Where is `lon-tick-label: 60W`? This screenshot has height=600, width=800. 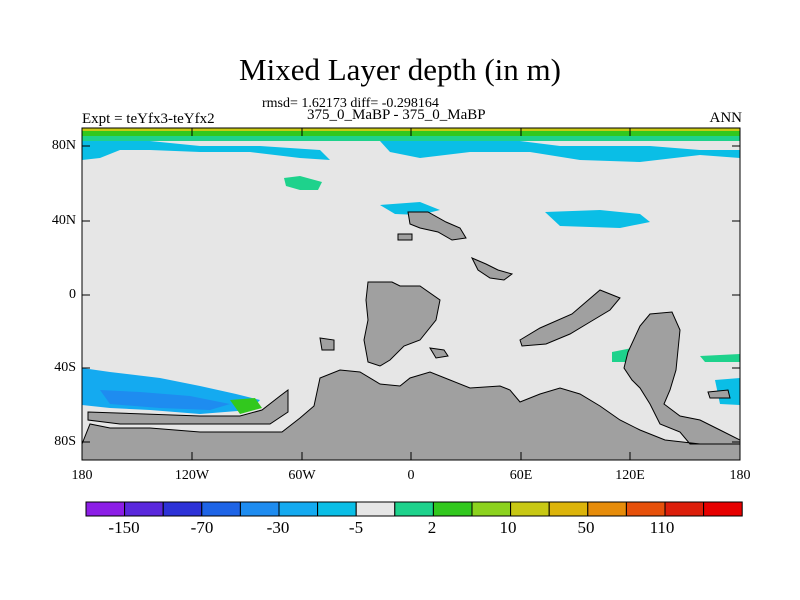 lon-tick-label: 60W is located at coordinates (302, 475).